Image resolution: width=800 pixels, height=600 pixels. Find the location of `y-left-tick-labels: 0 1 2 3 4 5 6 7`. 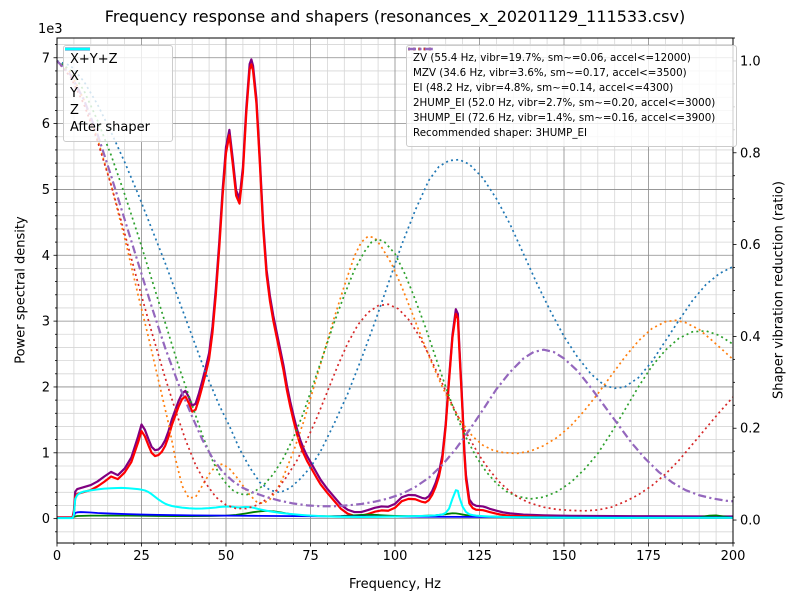

y-left-tick-labels: 0 1 2 3 4 5 6 7 is located at coordinates (46, 289).